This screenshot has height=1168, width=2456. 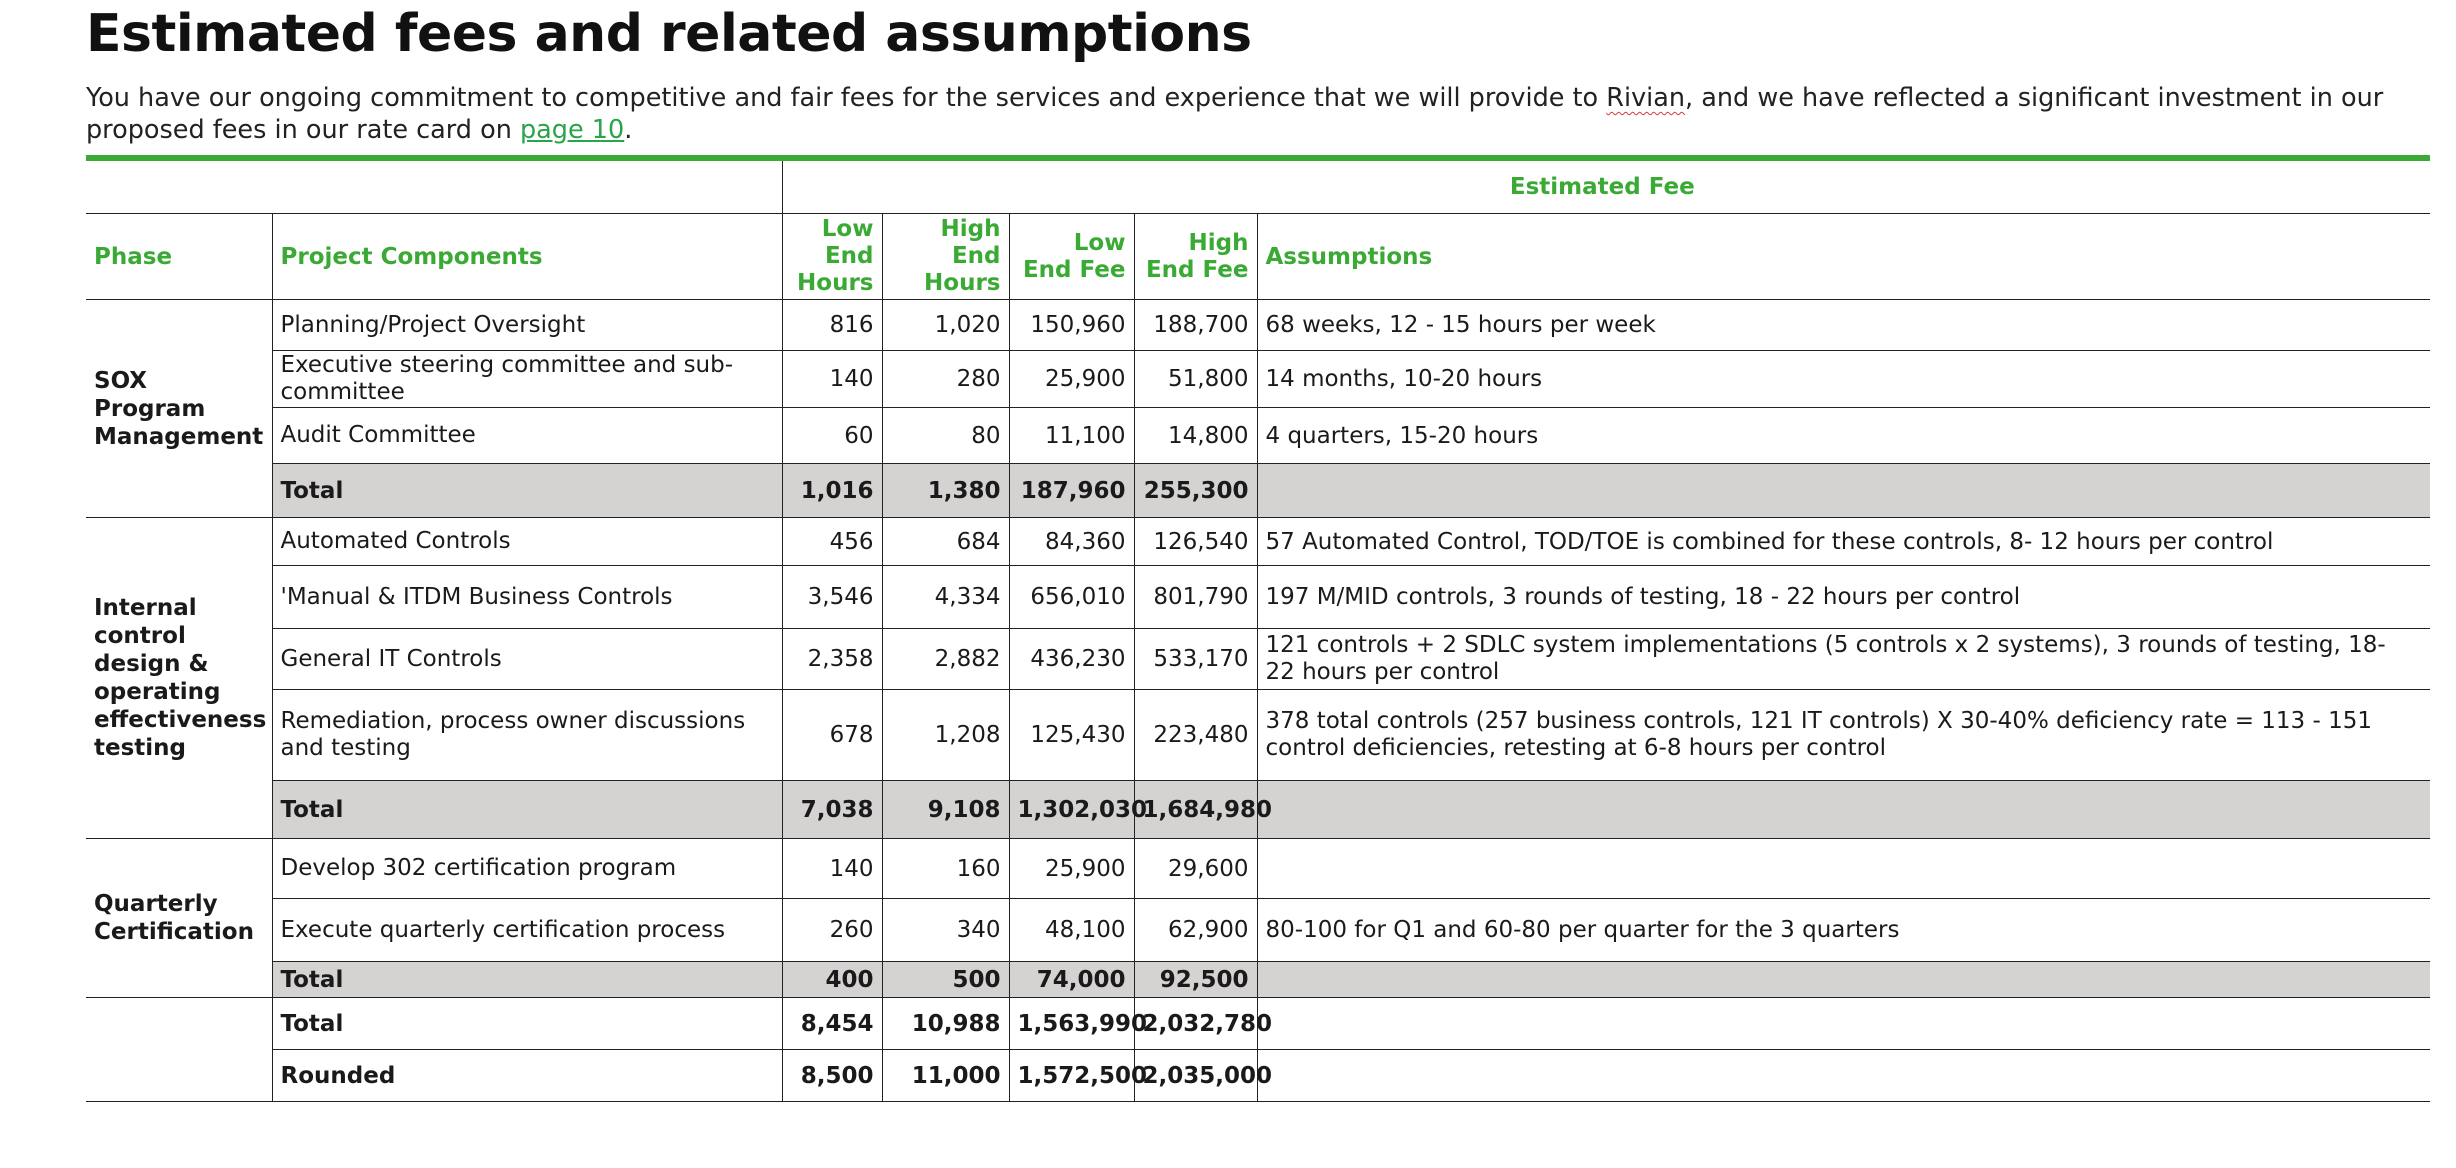 I want to click on total-low-hours: 1,016, so click(x=831, y=490).